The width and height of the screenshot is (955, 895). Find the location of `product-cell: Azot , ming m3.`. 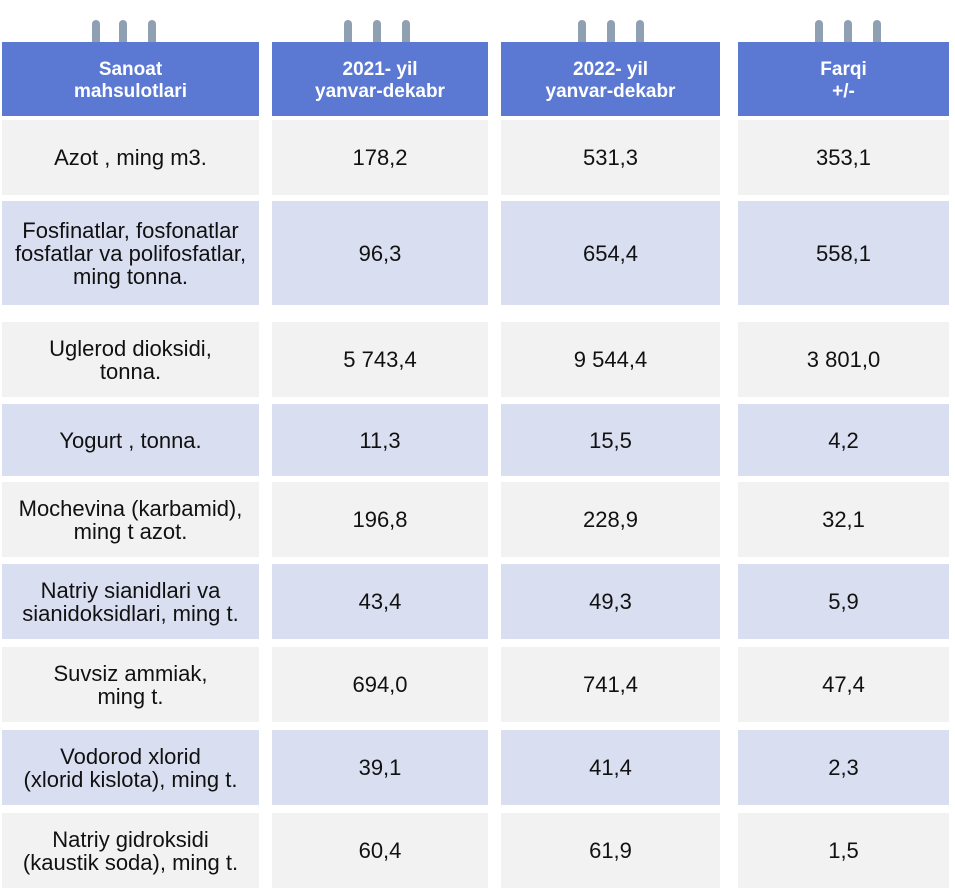

product-cell: Azot , ming m3. is located at coordinates (130, 157).